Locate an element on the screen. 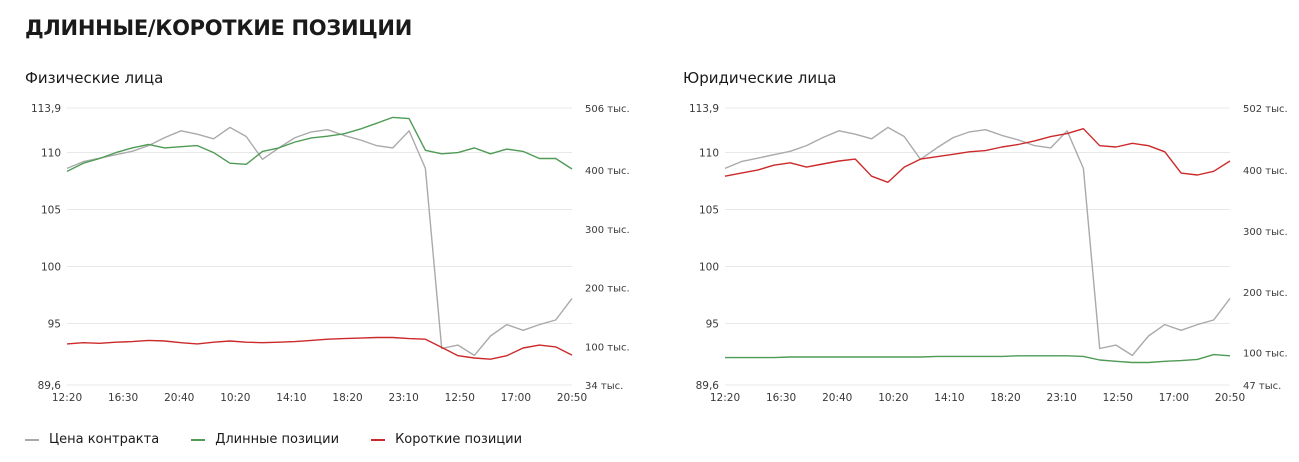  legend-item-price: Цена контракта is located at coordinates (92, 439).